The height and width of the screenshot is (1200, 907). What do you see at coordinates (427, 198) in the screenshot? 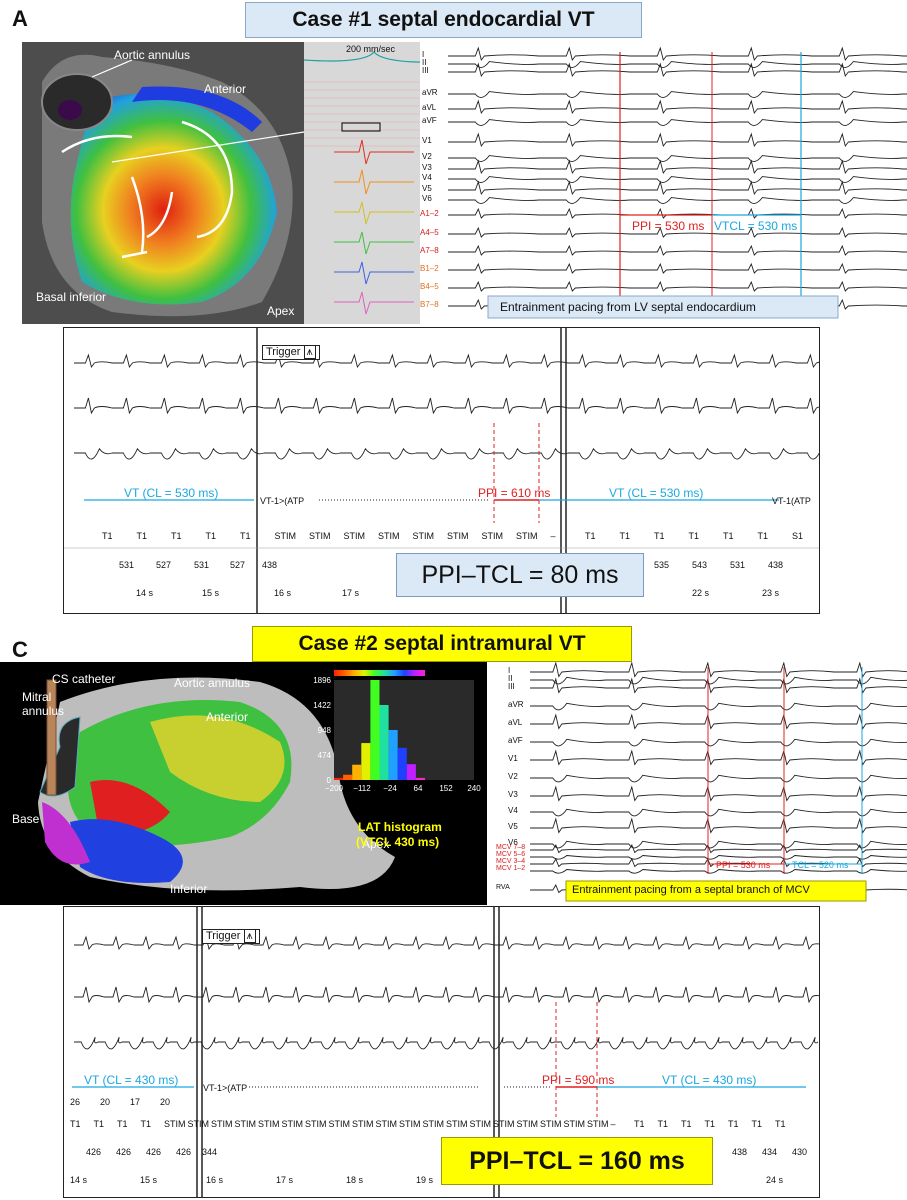
I see `lead-label: V6` at bounding box center [427, 198].